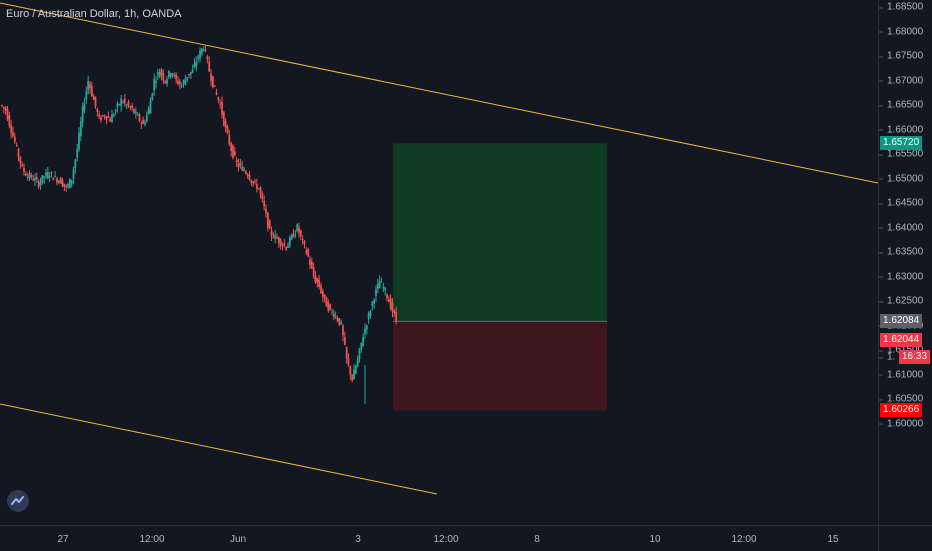 Image resolution: width=932 pixels, height=551 pixels. Describe the element at coordinates (94, 14) in the screenshot. I see `symbol-title: Euro / Australian Dollar, 1h, OANDA` at that location.